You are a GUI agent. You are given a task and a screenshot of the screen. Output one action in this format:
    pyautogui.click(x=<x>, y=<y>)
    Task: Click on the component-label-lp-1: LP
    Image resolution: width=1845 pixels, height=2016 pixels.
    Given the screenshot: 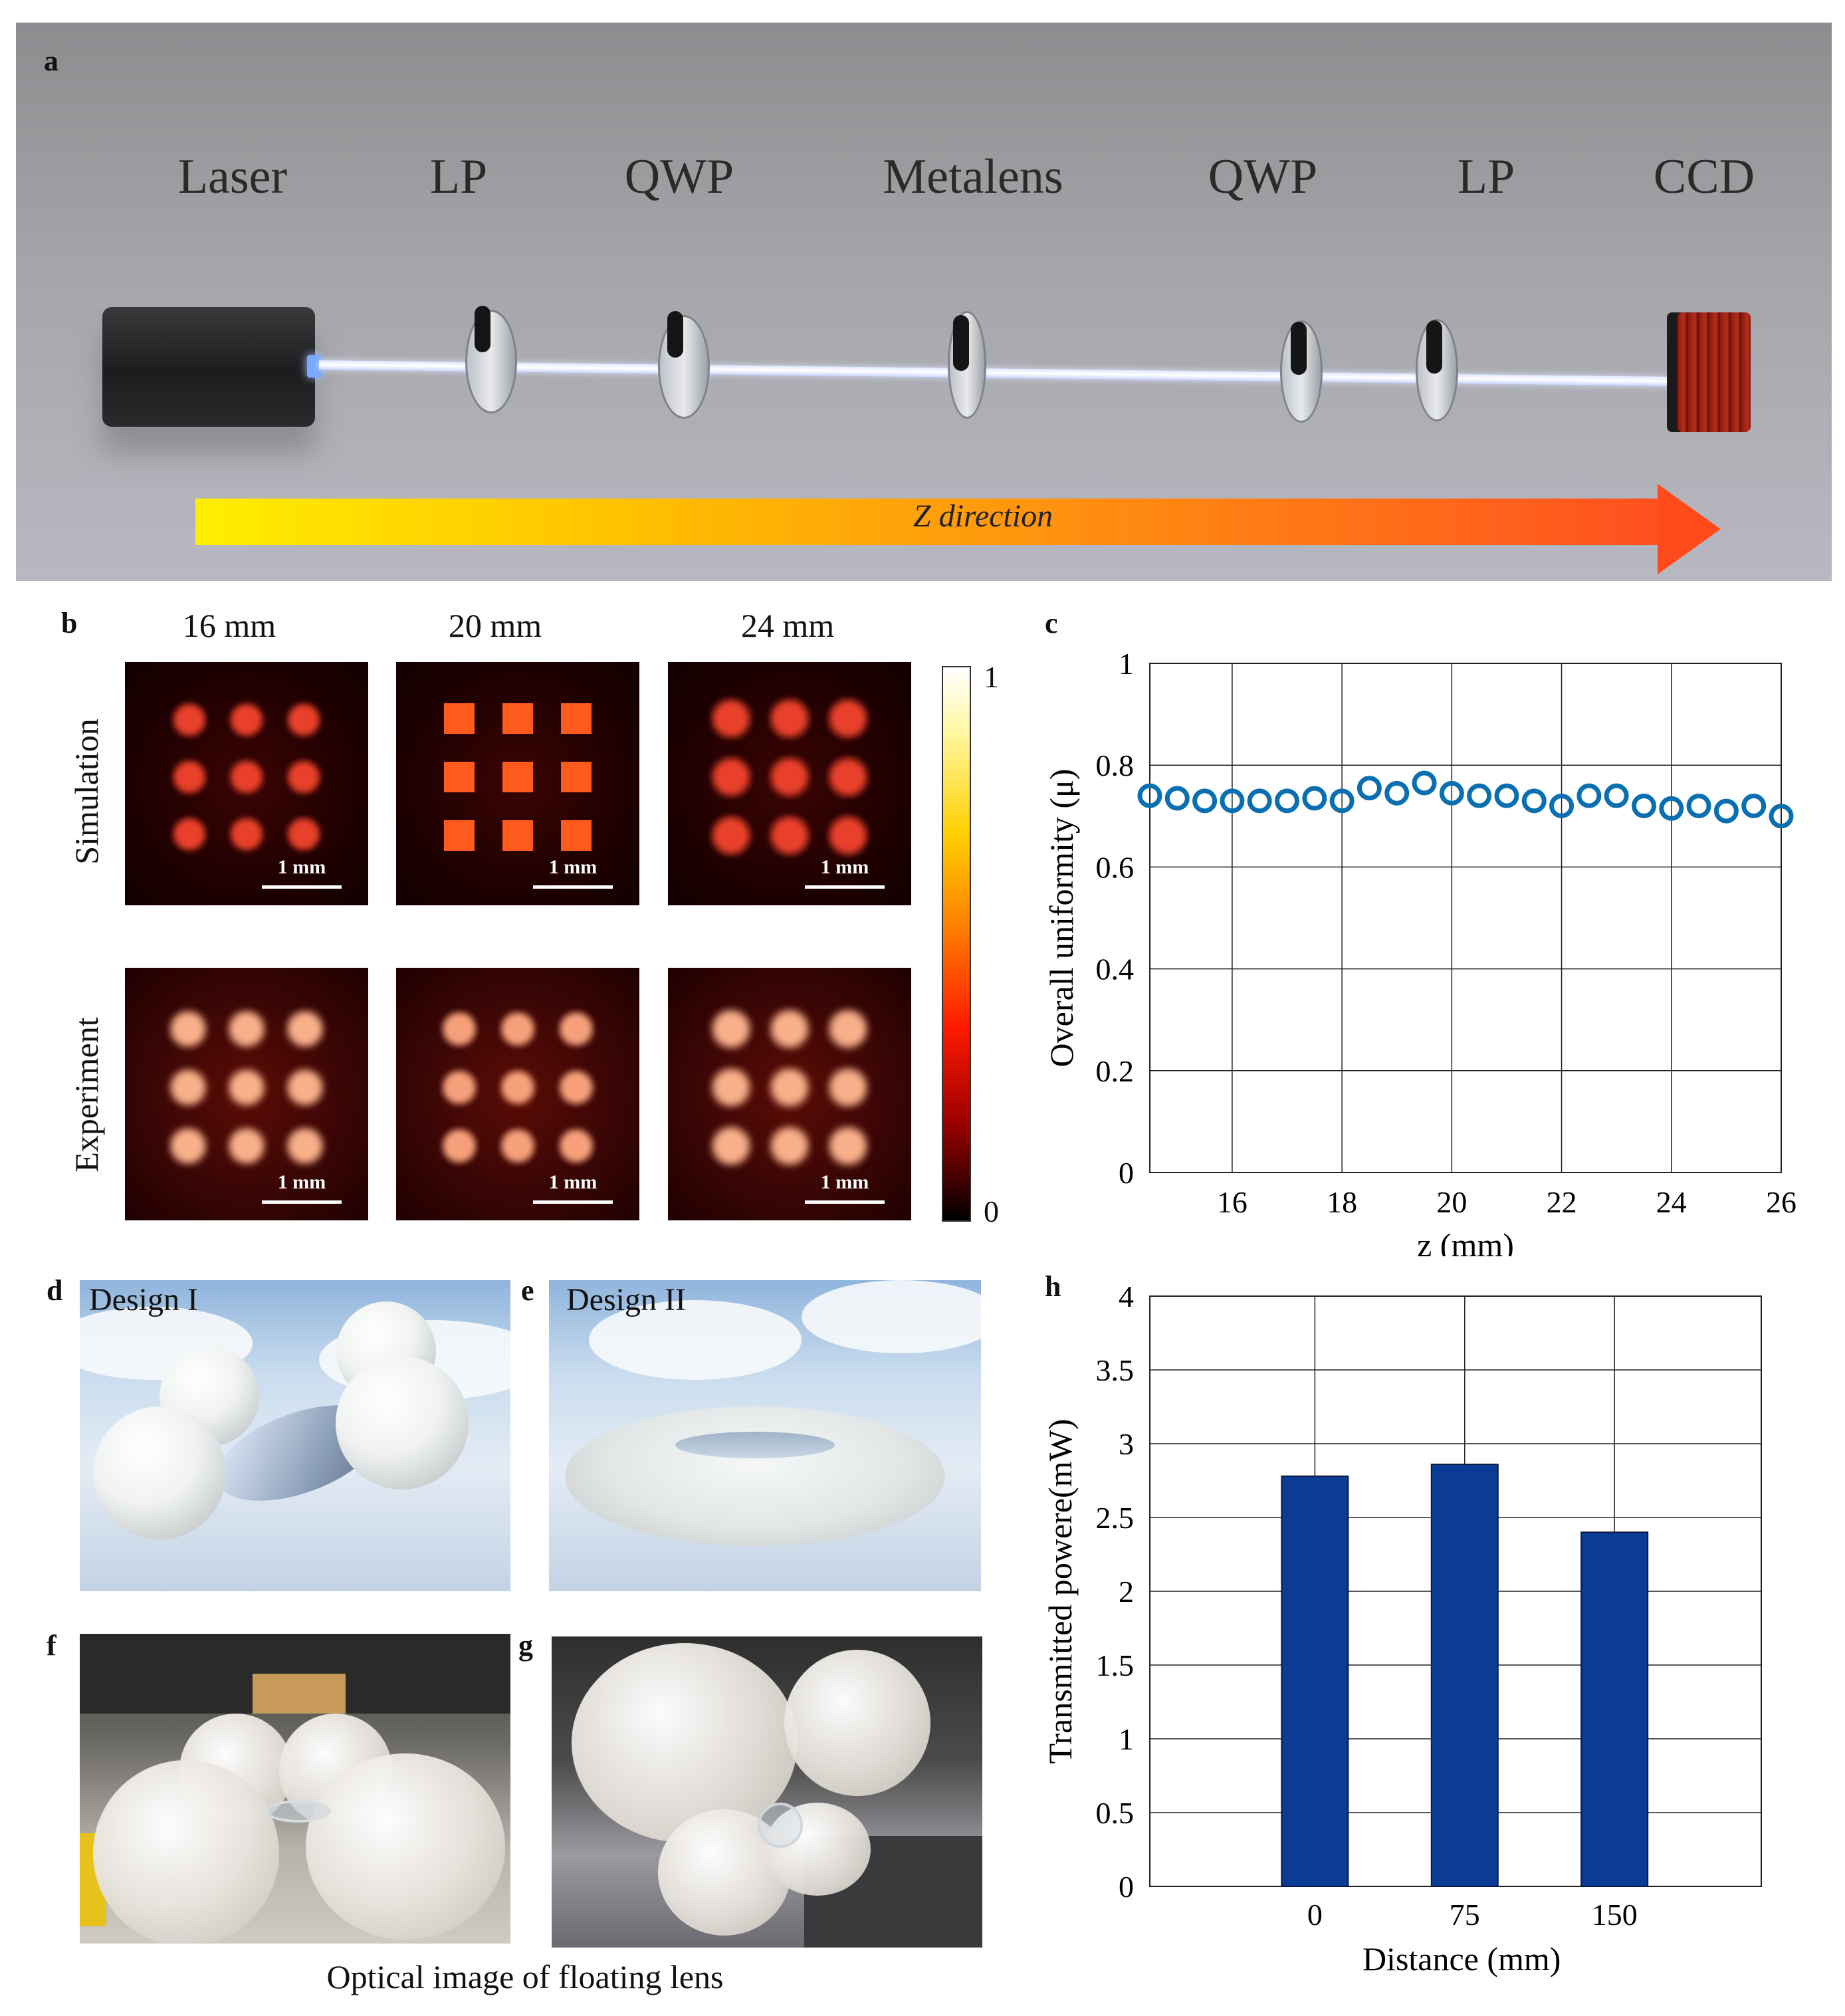 What is the action you would take?
    pyautogui.click(x=459, y=177)
    